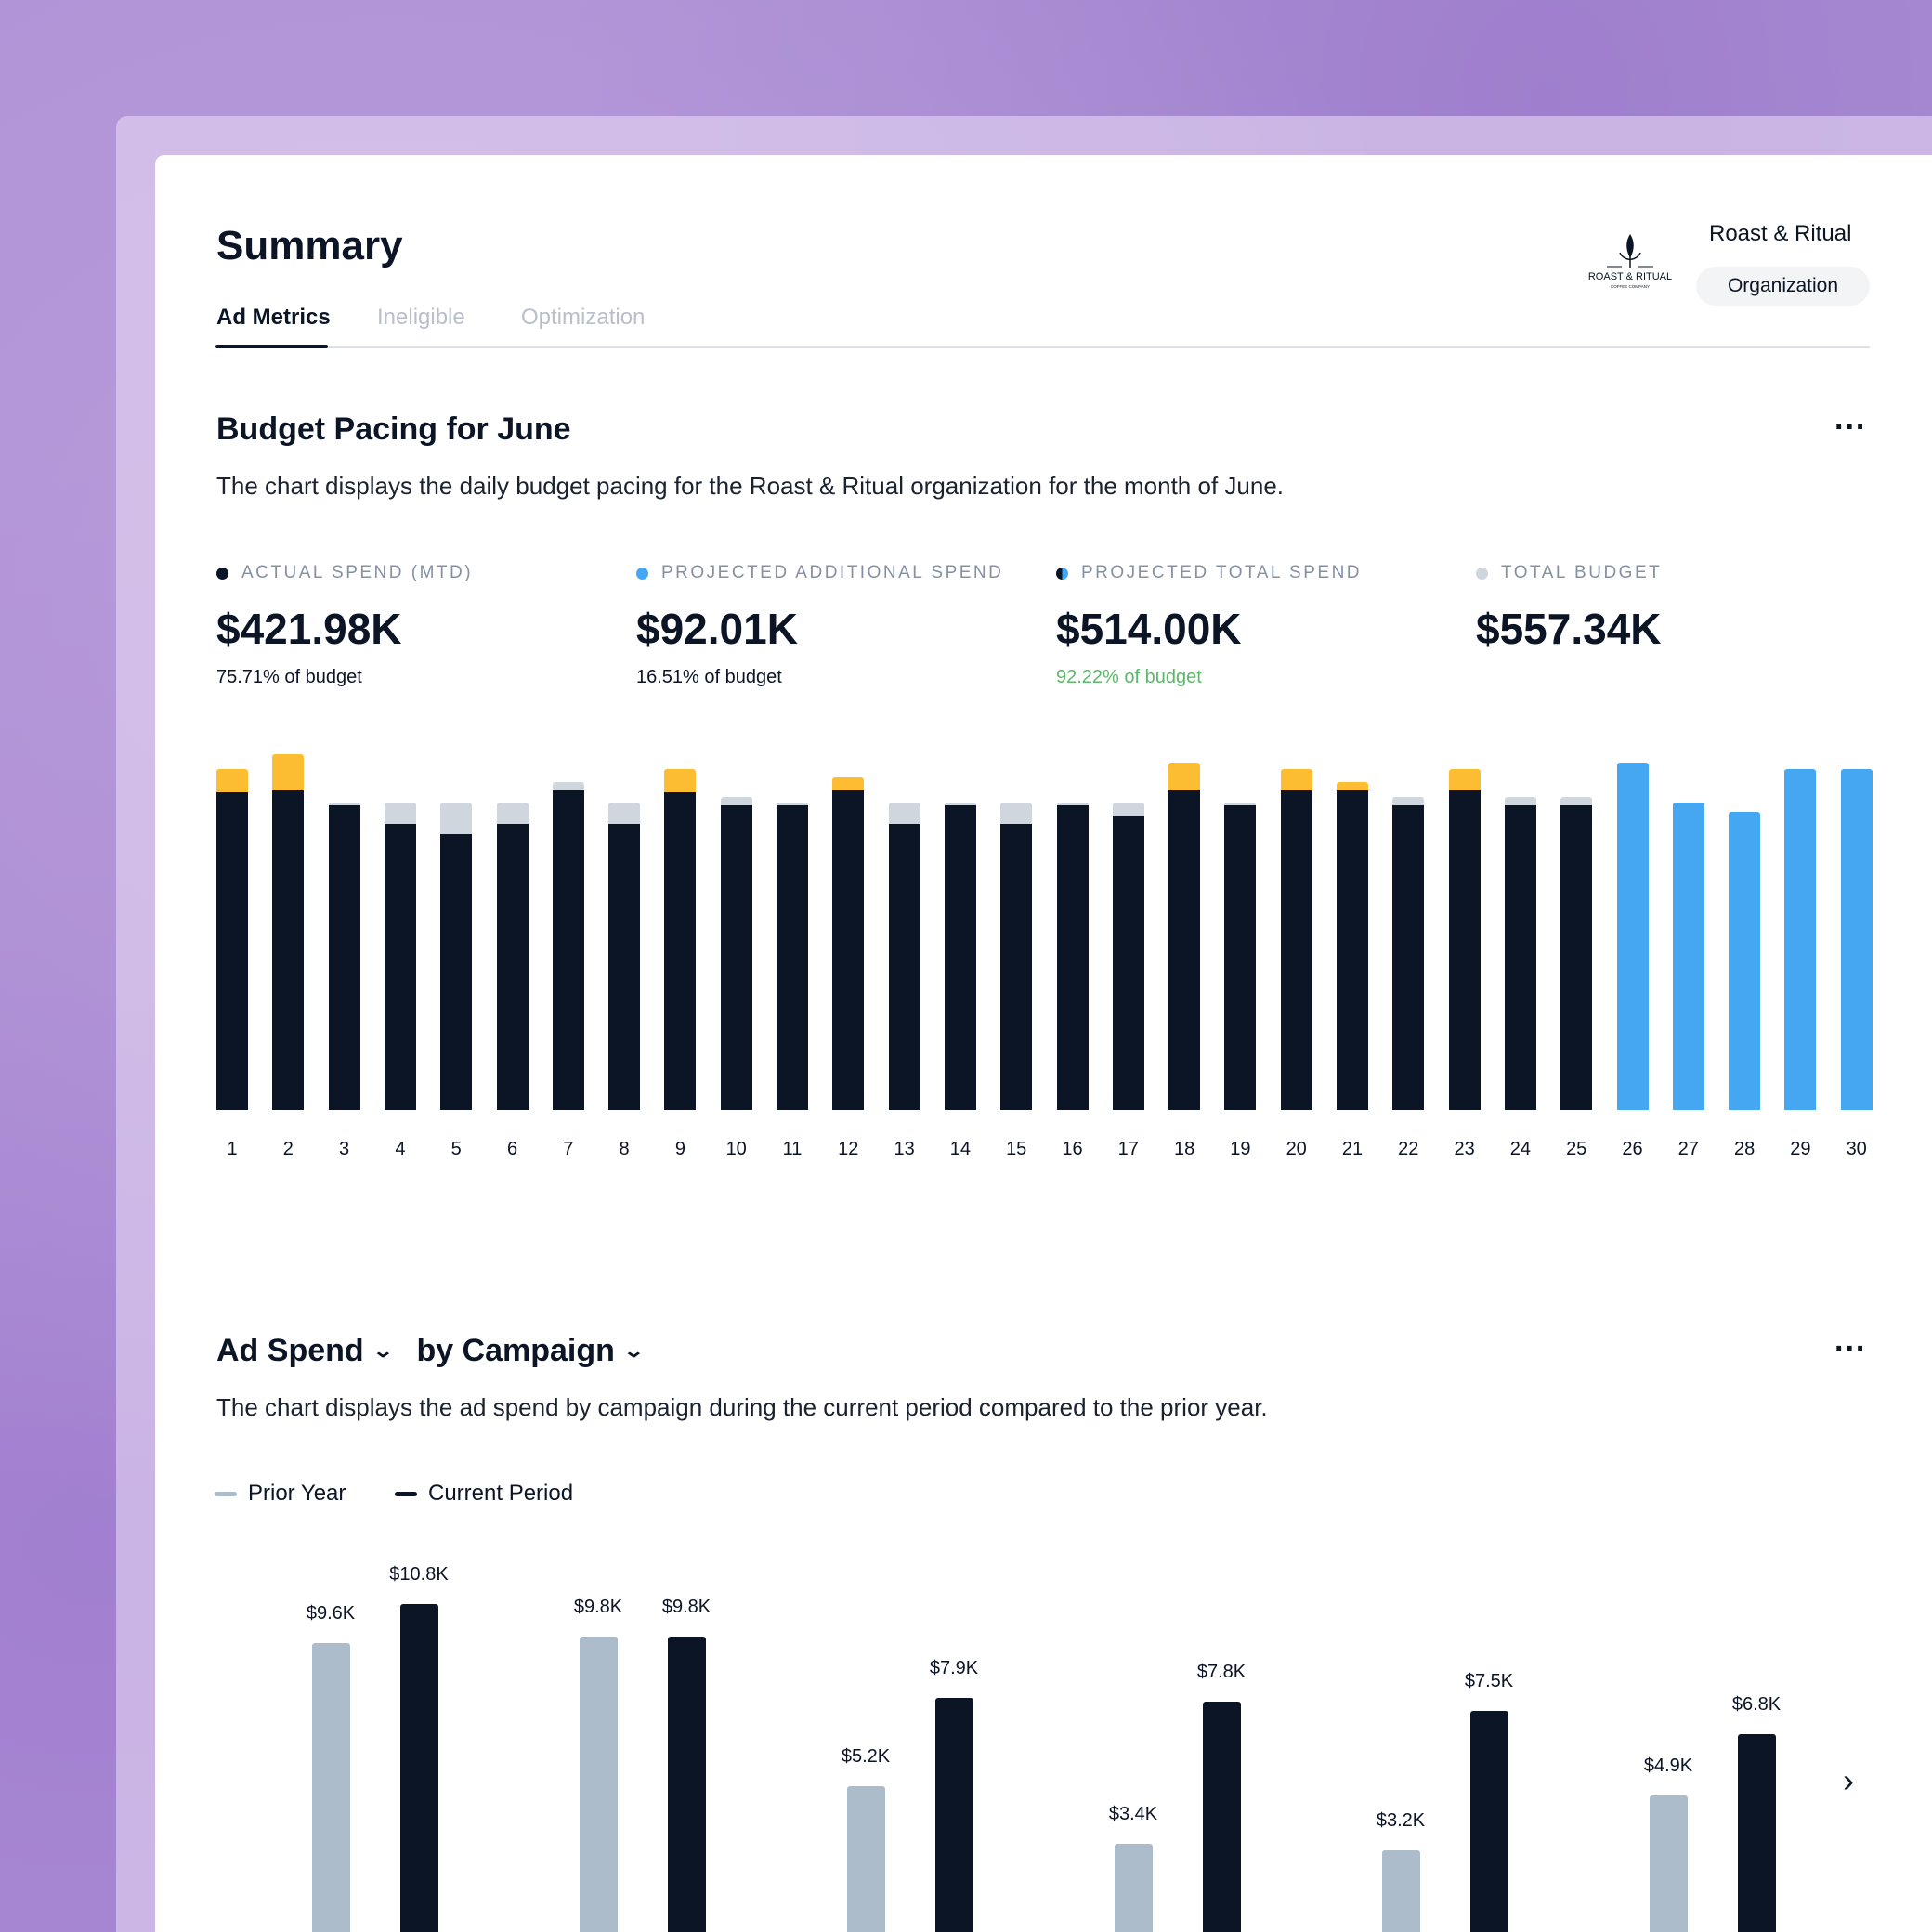 The image size is (1932, 1932). What do you see at coordinates (1756, 1704) in the screenshot?
I see `bar-value-label: $6.8K` at bounding box center [1756, 1704].